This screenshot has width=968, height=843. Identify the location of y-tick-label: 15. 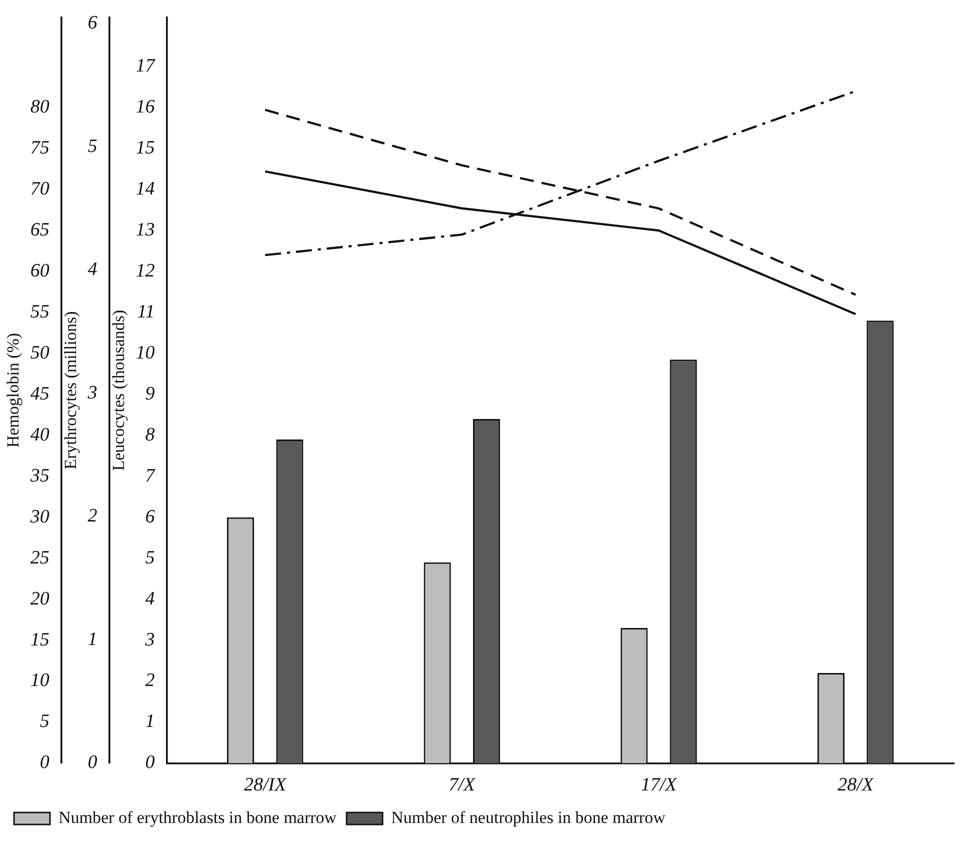
(40, 639).